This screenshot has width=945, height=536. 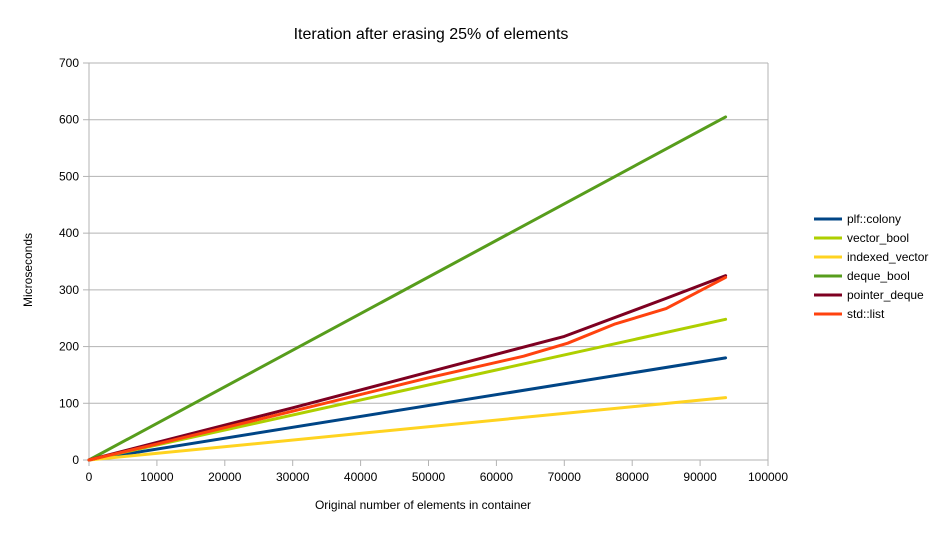 I want to click on y-tick-label: 100, so click(x=69, y=403).